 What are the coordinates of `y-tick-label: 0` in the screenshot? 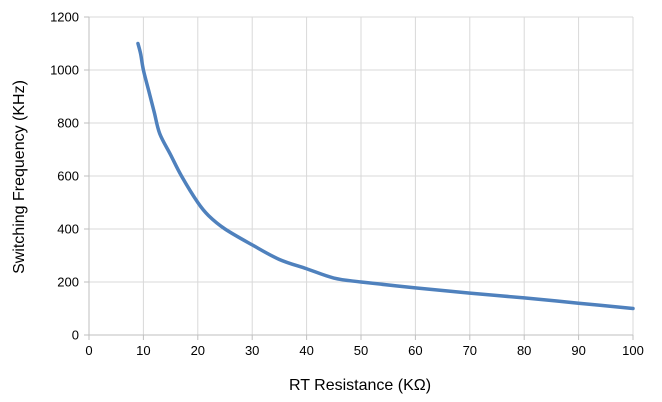 It's located at (75, 335).